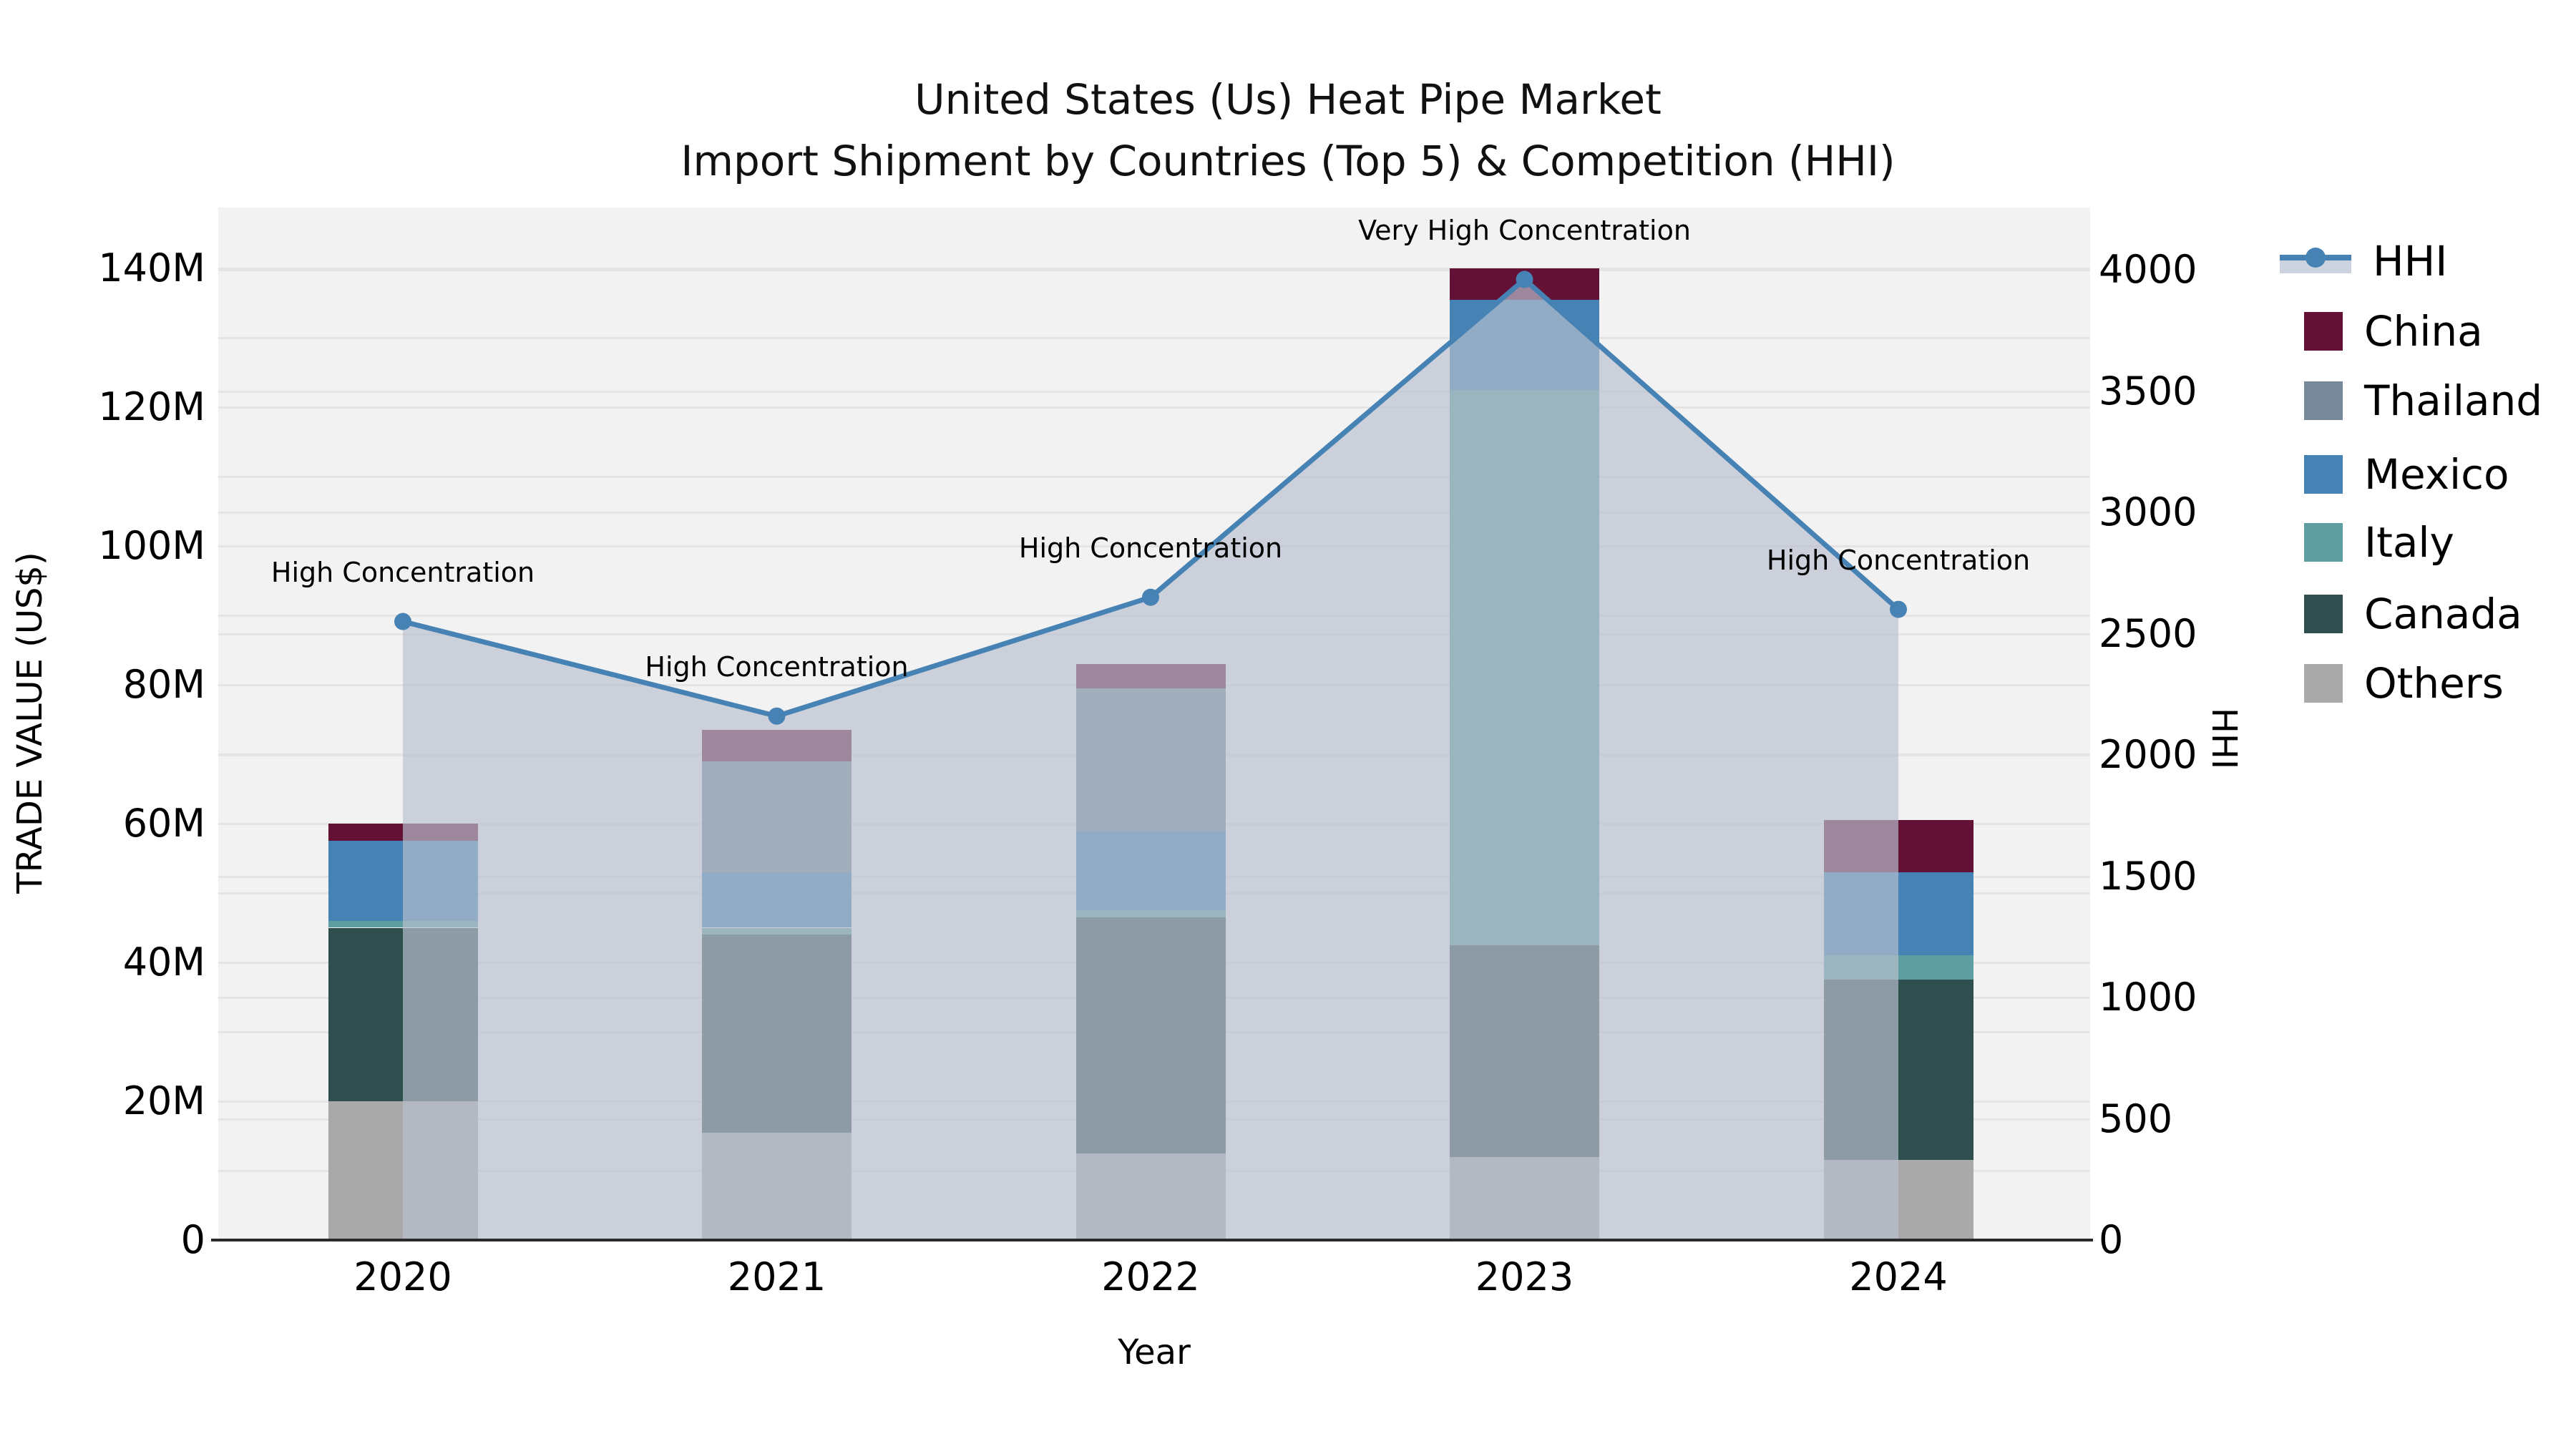 This screenshot has width=2576, height=1449. I want to click on legend-swatch-thailand, so click(2323, 400).